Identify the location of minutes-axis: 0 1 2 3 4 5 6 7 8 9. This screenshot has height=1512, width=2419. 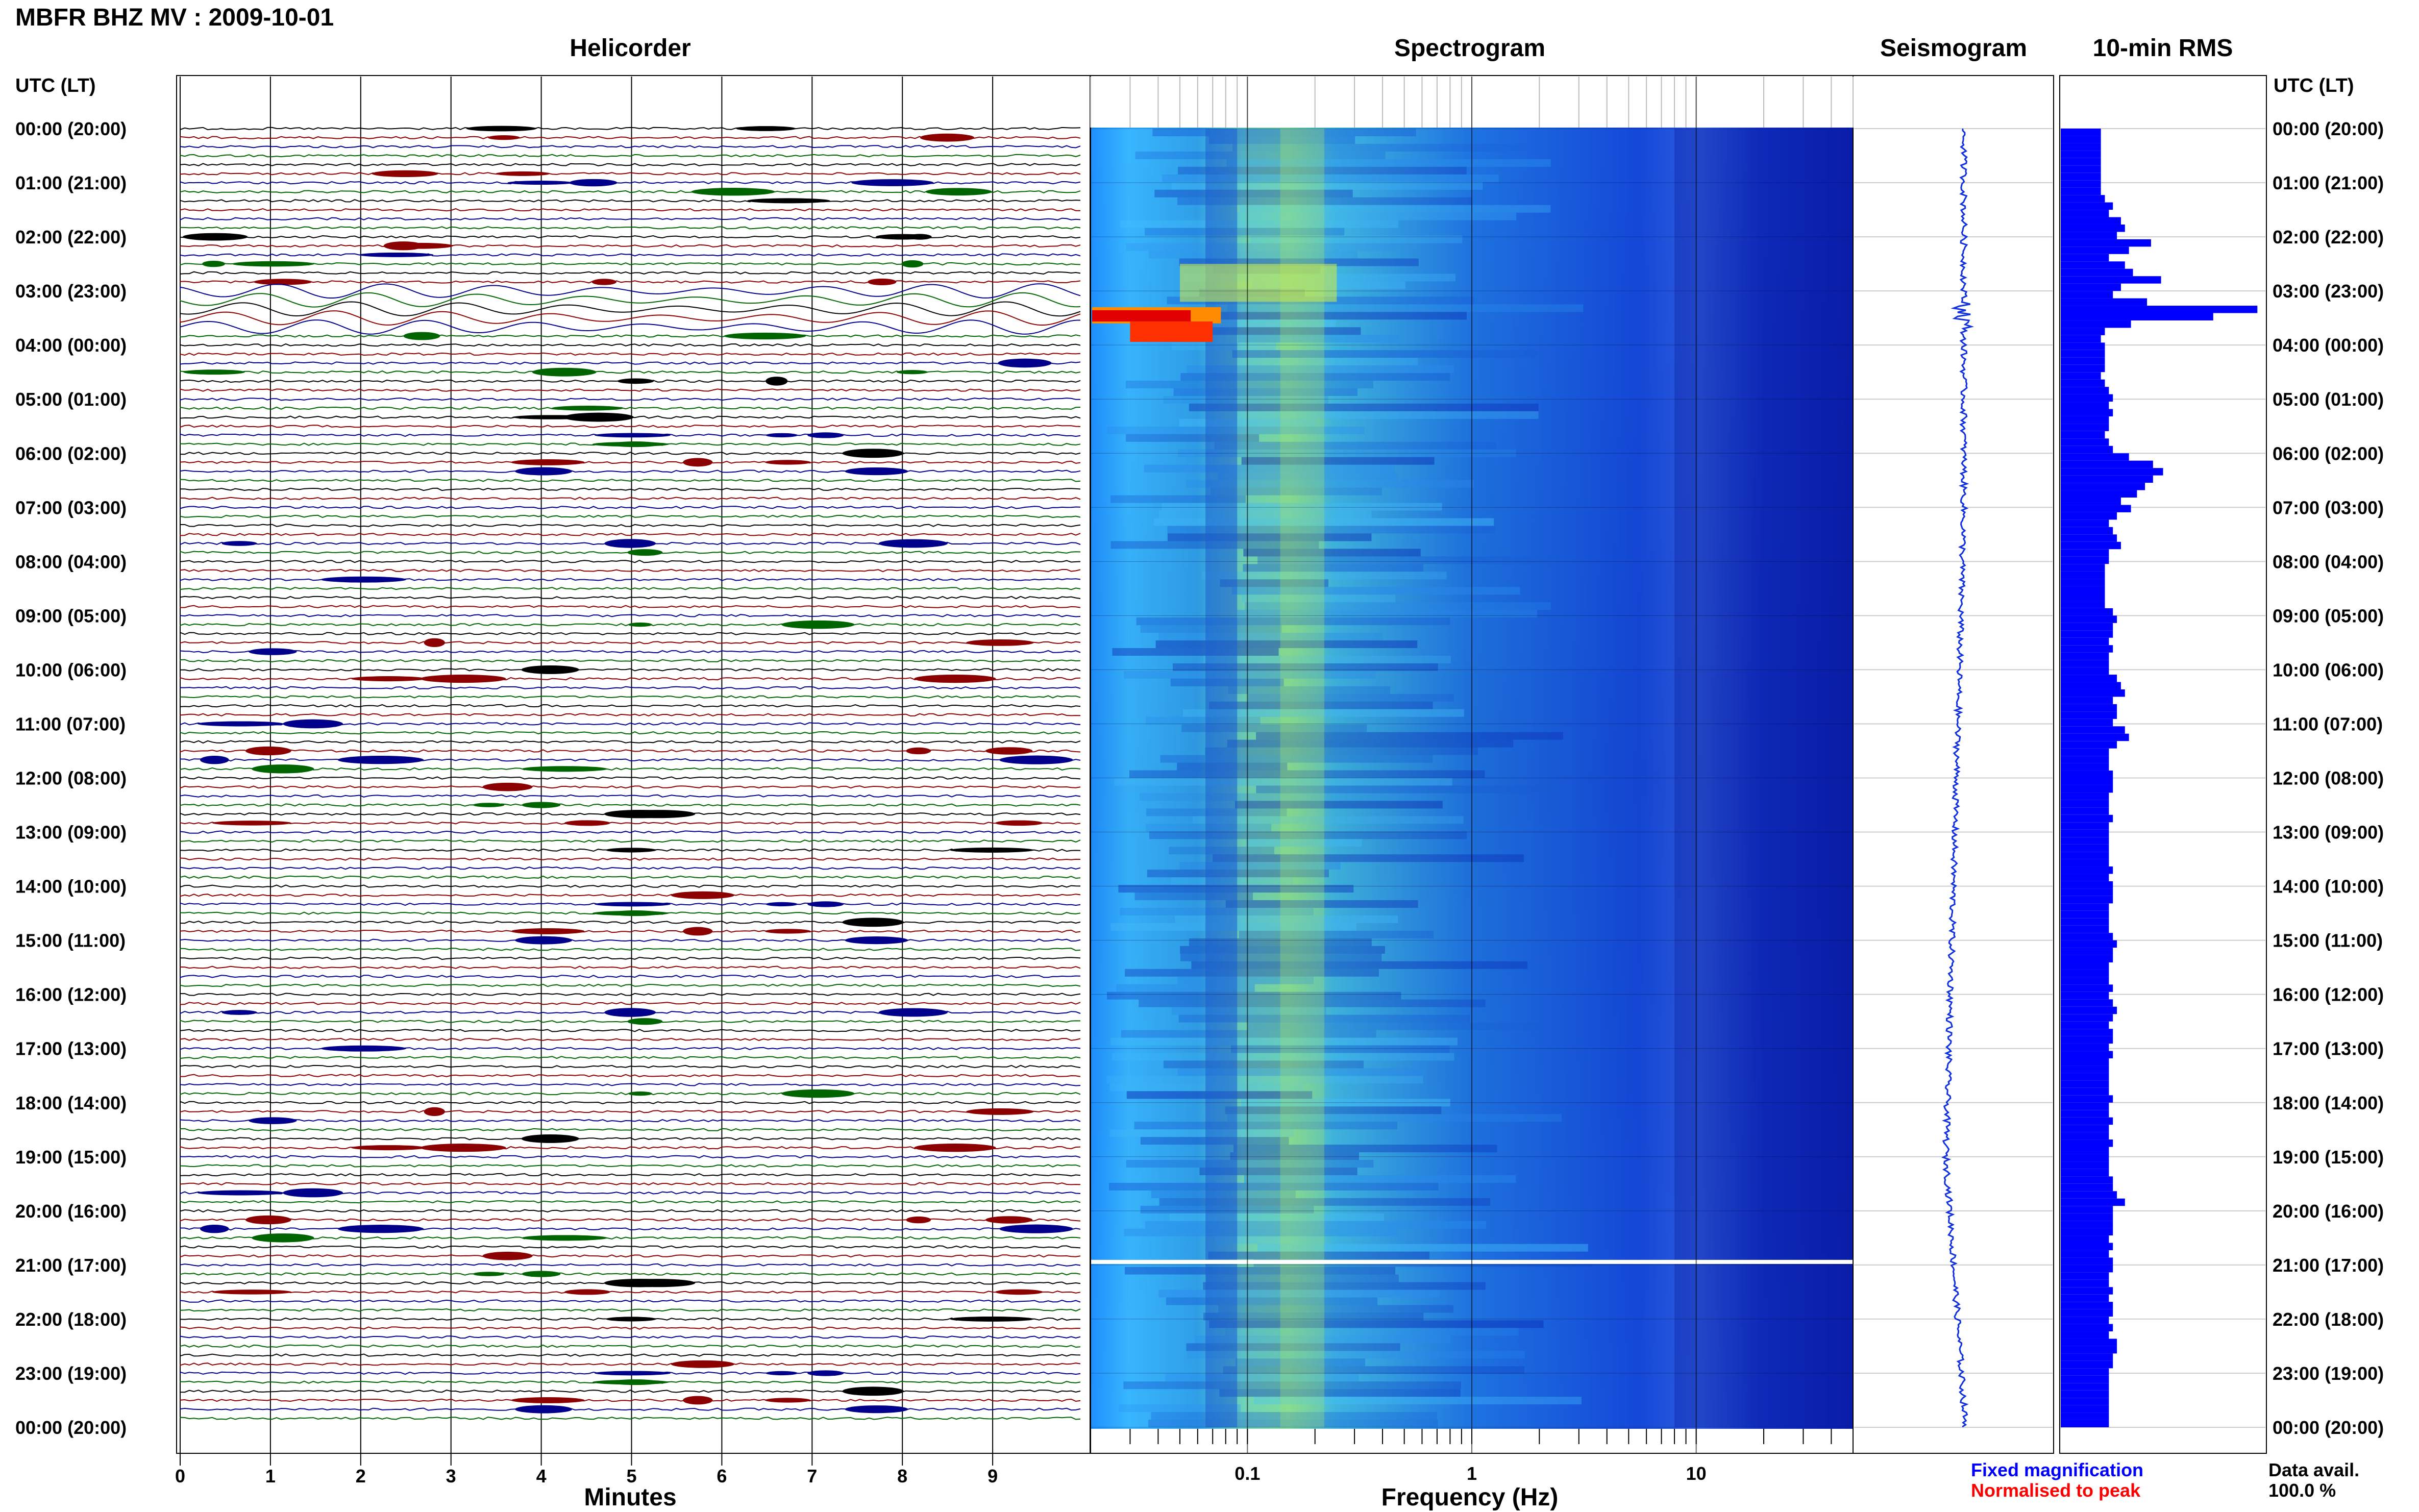
(586, 1469).